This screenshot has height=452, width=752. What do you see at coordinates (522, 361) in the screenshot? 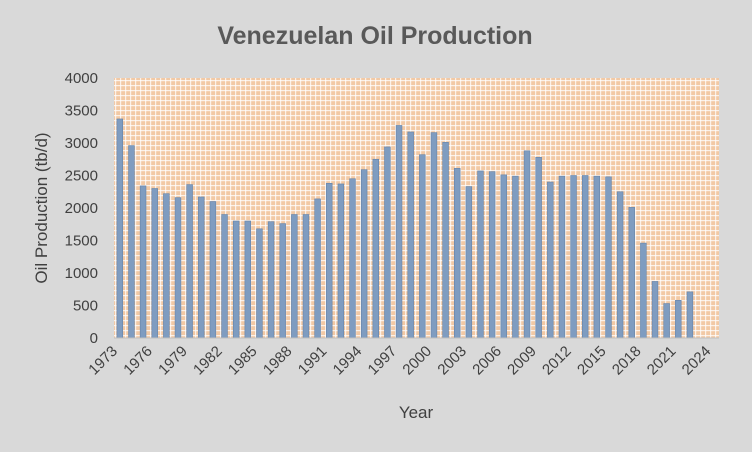
I see `x-tick-label: 2009` at bounding box center [522, 361].